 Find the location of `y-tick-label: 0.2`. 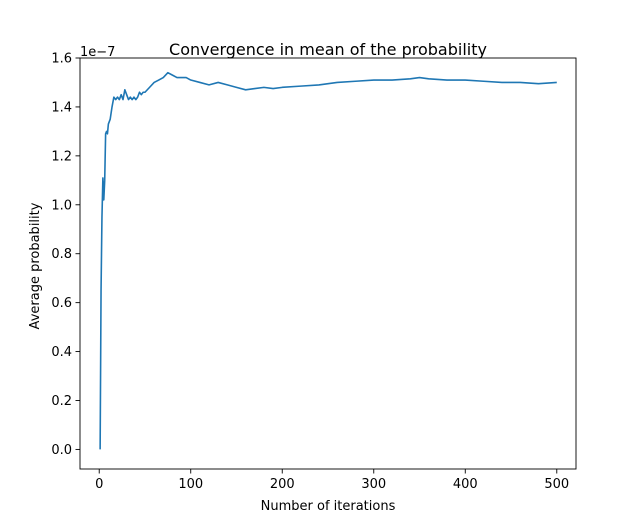

y-tick-label: 0.2 is located at coordinates (61, 401).